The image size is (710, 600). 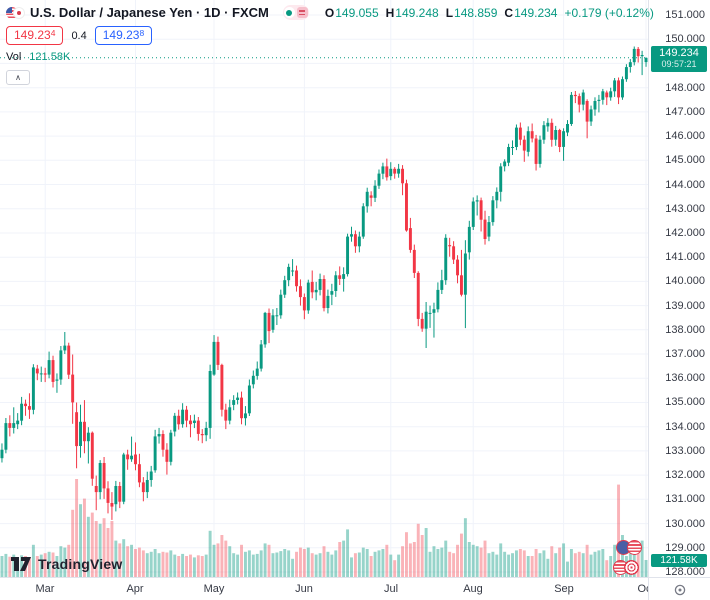 I want to click on tradingview-logo: TradingView, so click(x=66, y=564).